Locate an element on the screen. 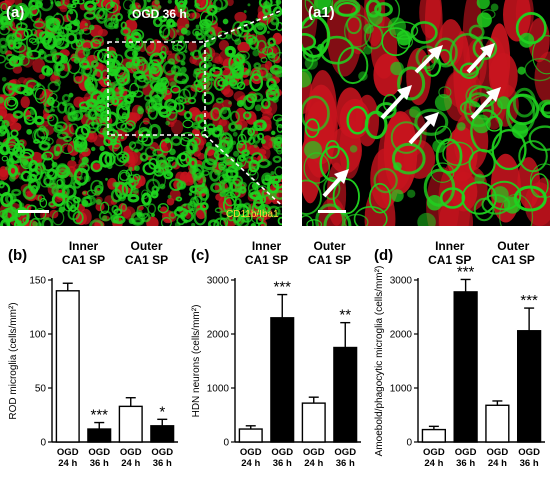 The image size is (550, 477). panel-letter: (b) is located at coordinates (17, 255).